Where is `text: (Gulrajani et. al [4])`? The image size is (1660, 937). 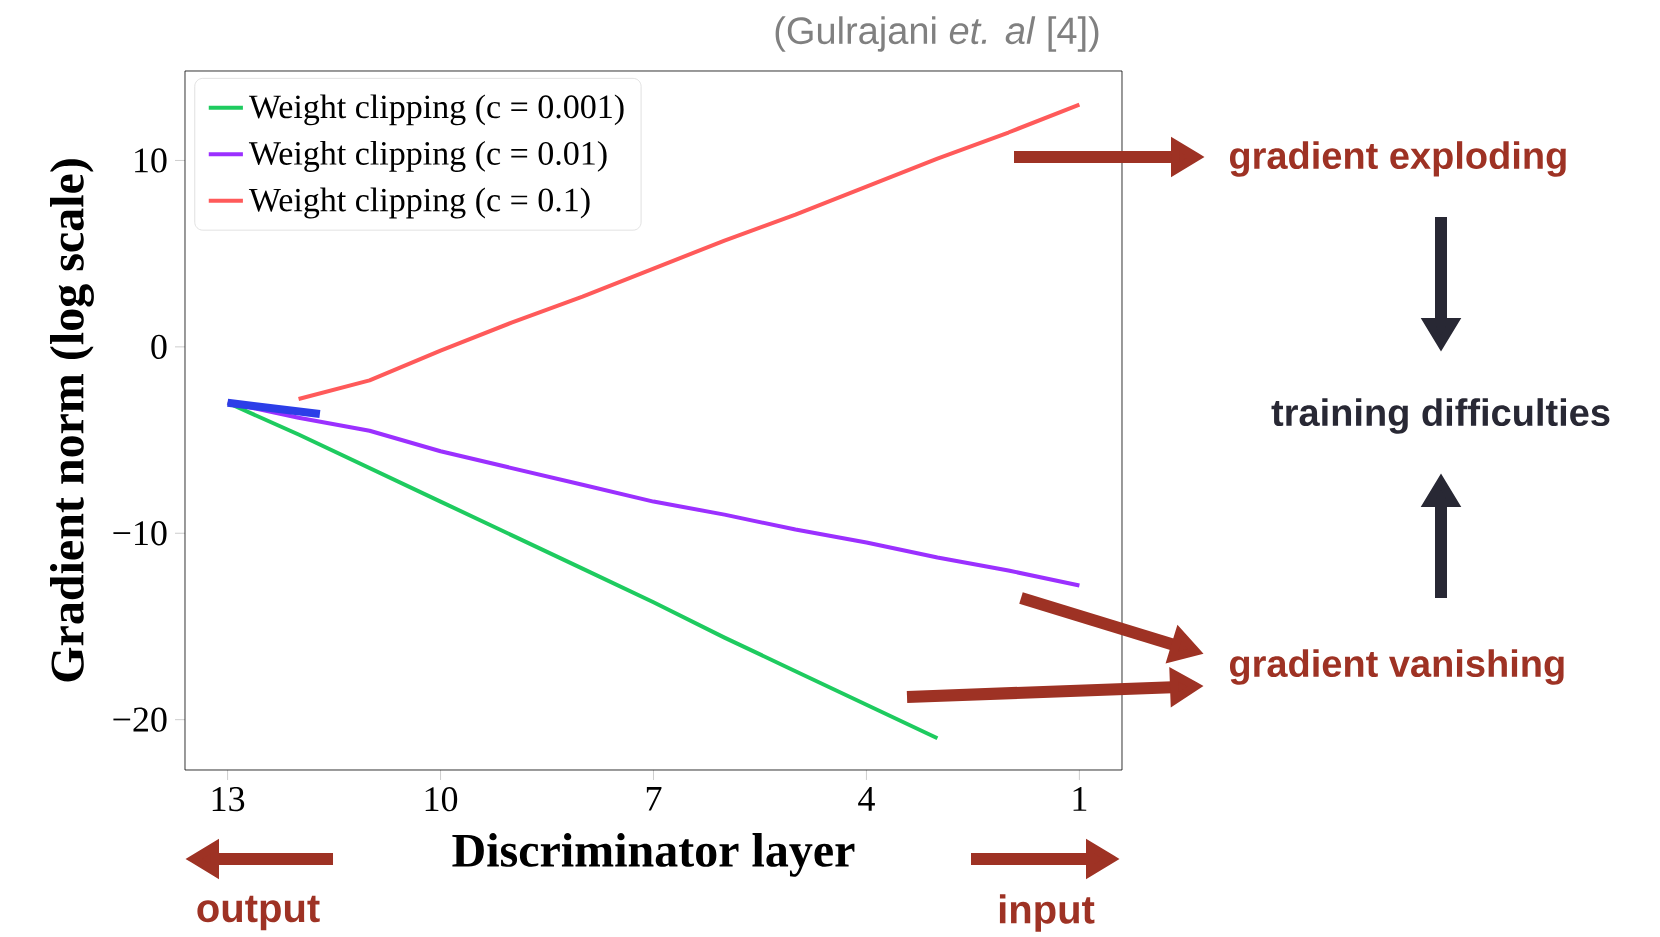 text: (Gulrajani et. al [4]) is located at coordinates (937, 34).